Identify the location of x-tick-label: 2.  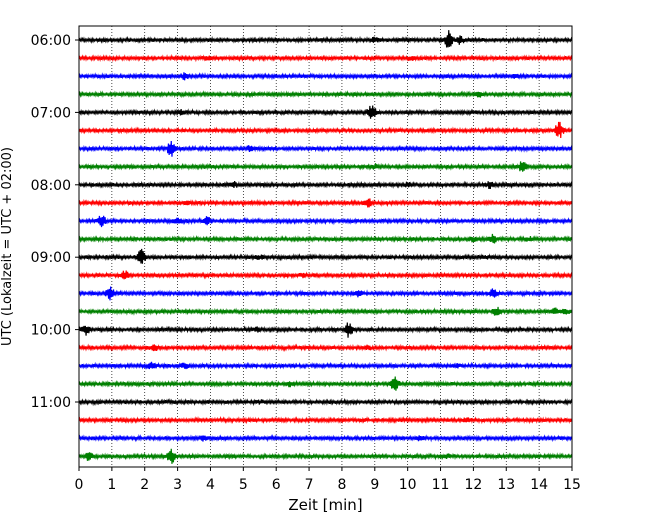
(144, 485).